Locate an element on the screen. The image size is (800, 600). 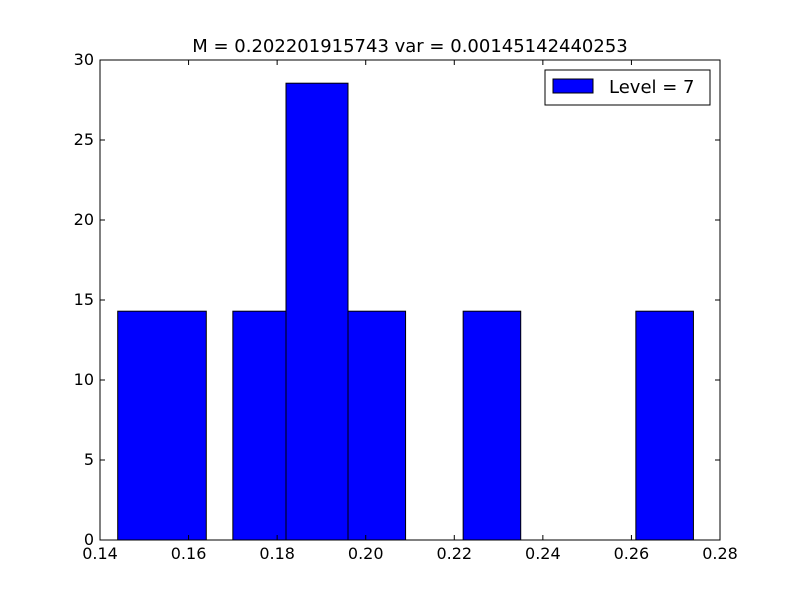
y-tick-label: 15 is located at coordinates (84, 299).